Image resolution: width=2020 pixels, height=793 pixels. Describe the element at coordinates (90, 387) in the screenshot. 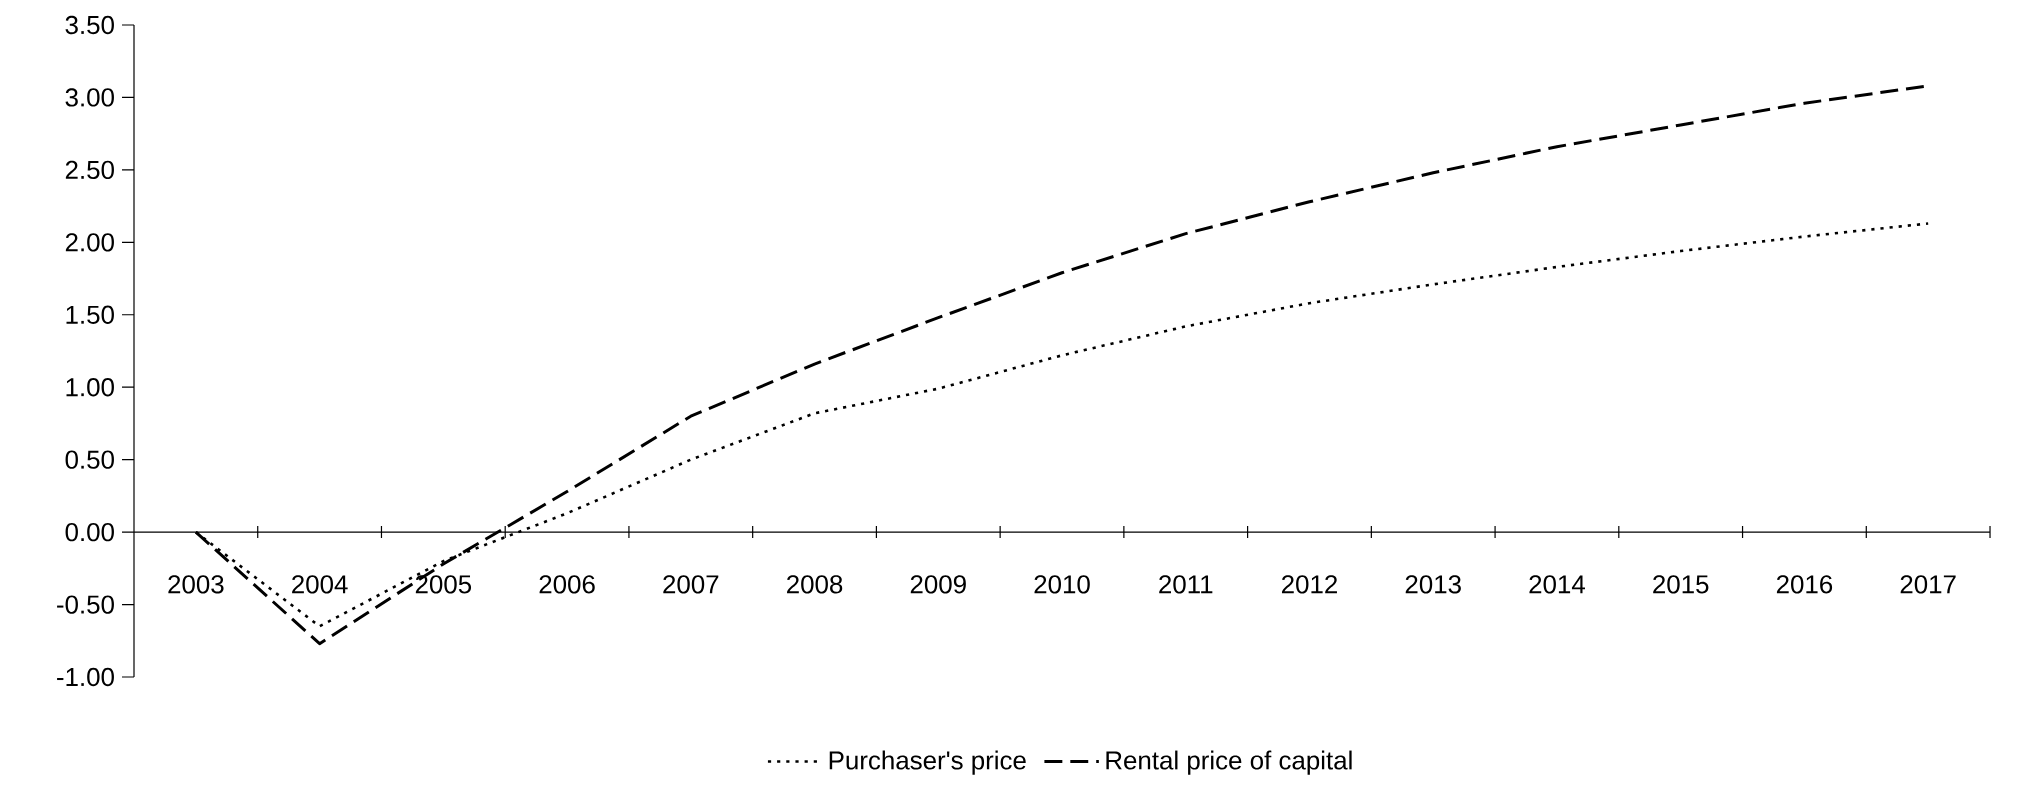

I see `y-tick-label: 1.00` at that location.